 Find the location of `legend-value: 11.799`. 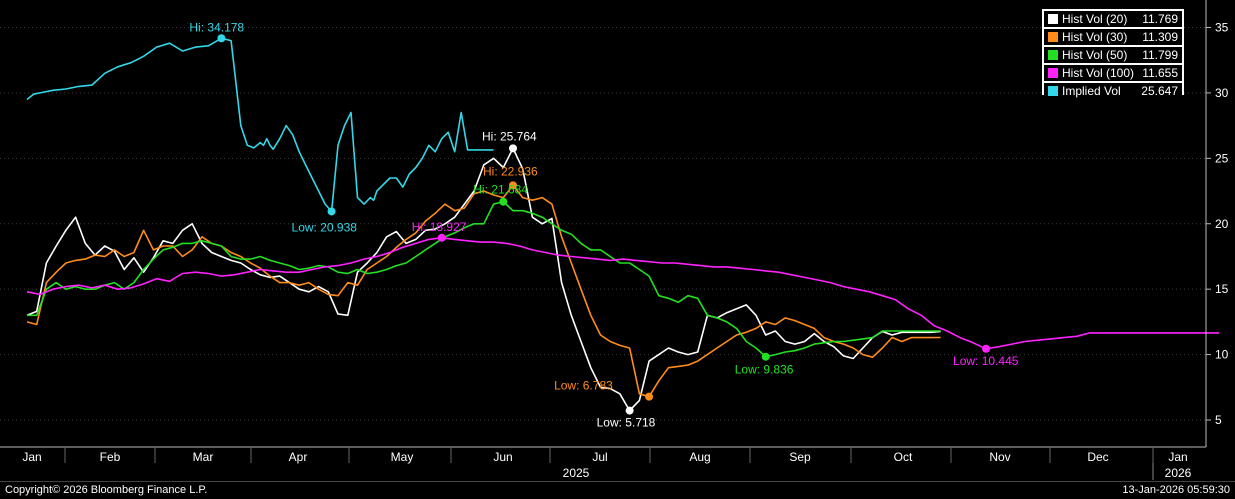

legend-value: 11.799 is located at coordinates (1160, 55).